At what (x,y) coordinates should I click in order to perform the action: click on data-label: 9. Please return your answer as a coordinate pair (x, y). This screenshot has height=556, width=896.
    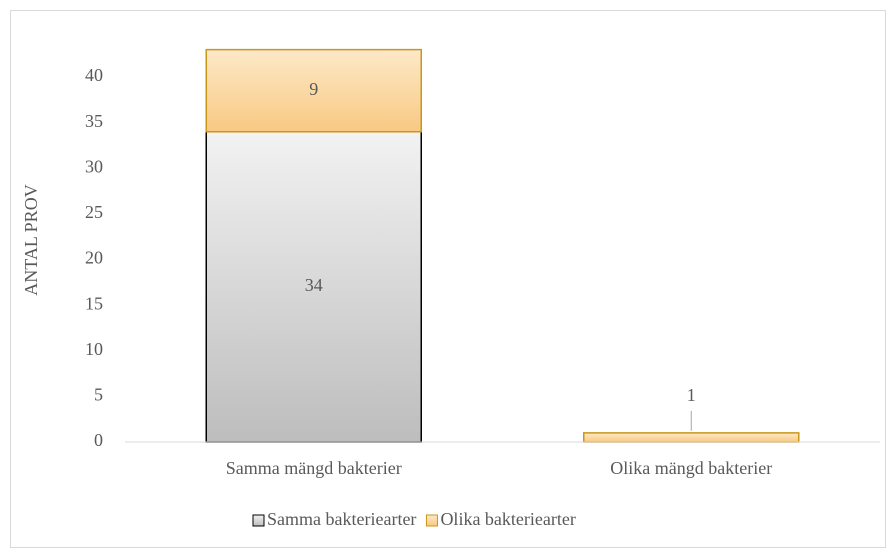
    Looking at the image, I should click on (313, 89).